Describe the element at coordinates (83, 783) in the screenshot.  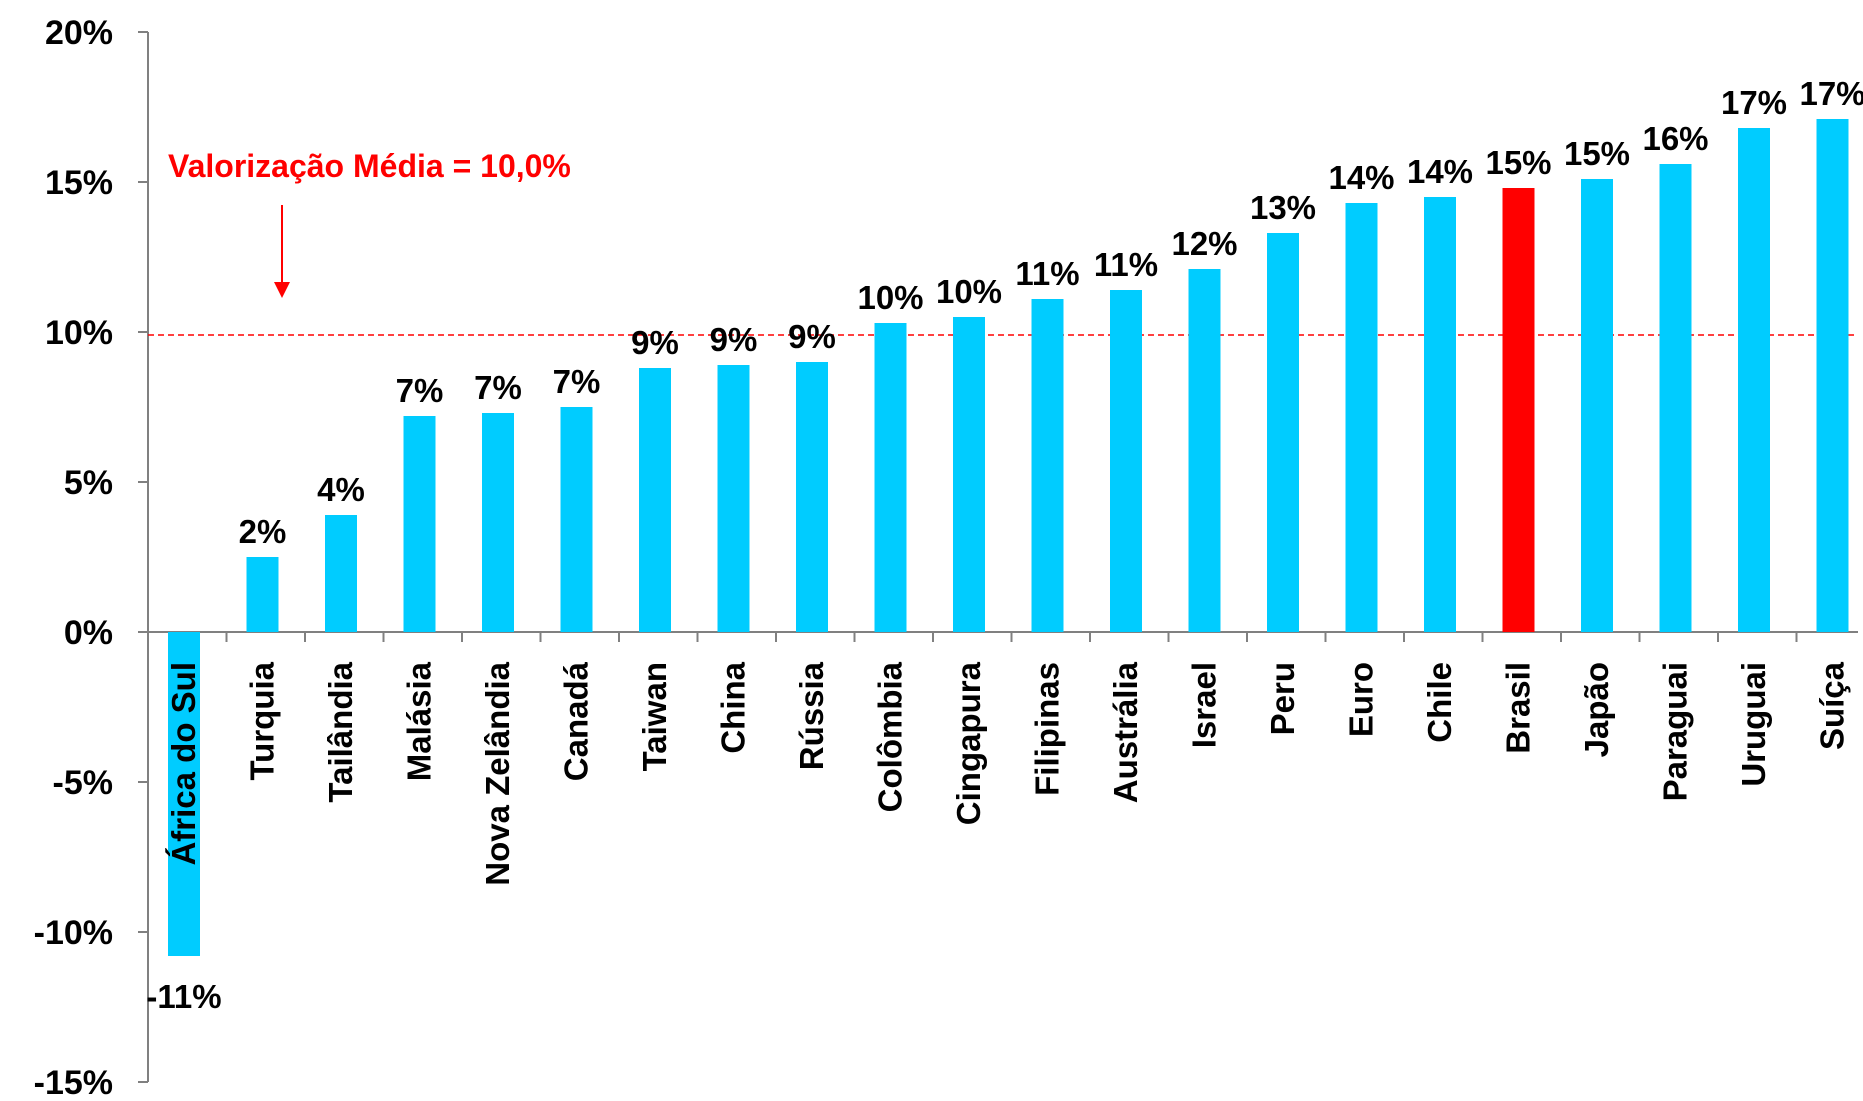
I see `y-tick-label: -5%` at that location.